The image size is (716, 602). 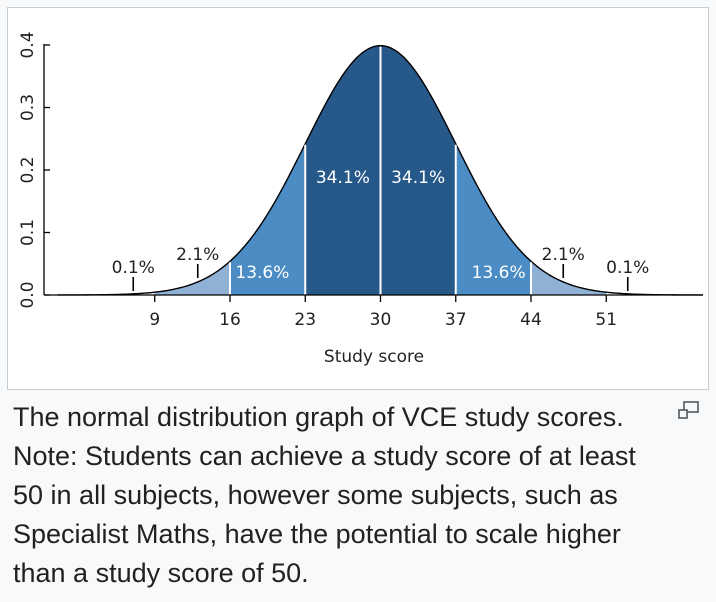 I want to click on enlarge-icon, so click(x=689, y=411).